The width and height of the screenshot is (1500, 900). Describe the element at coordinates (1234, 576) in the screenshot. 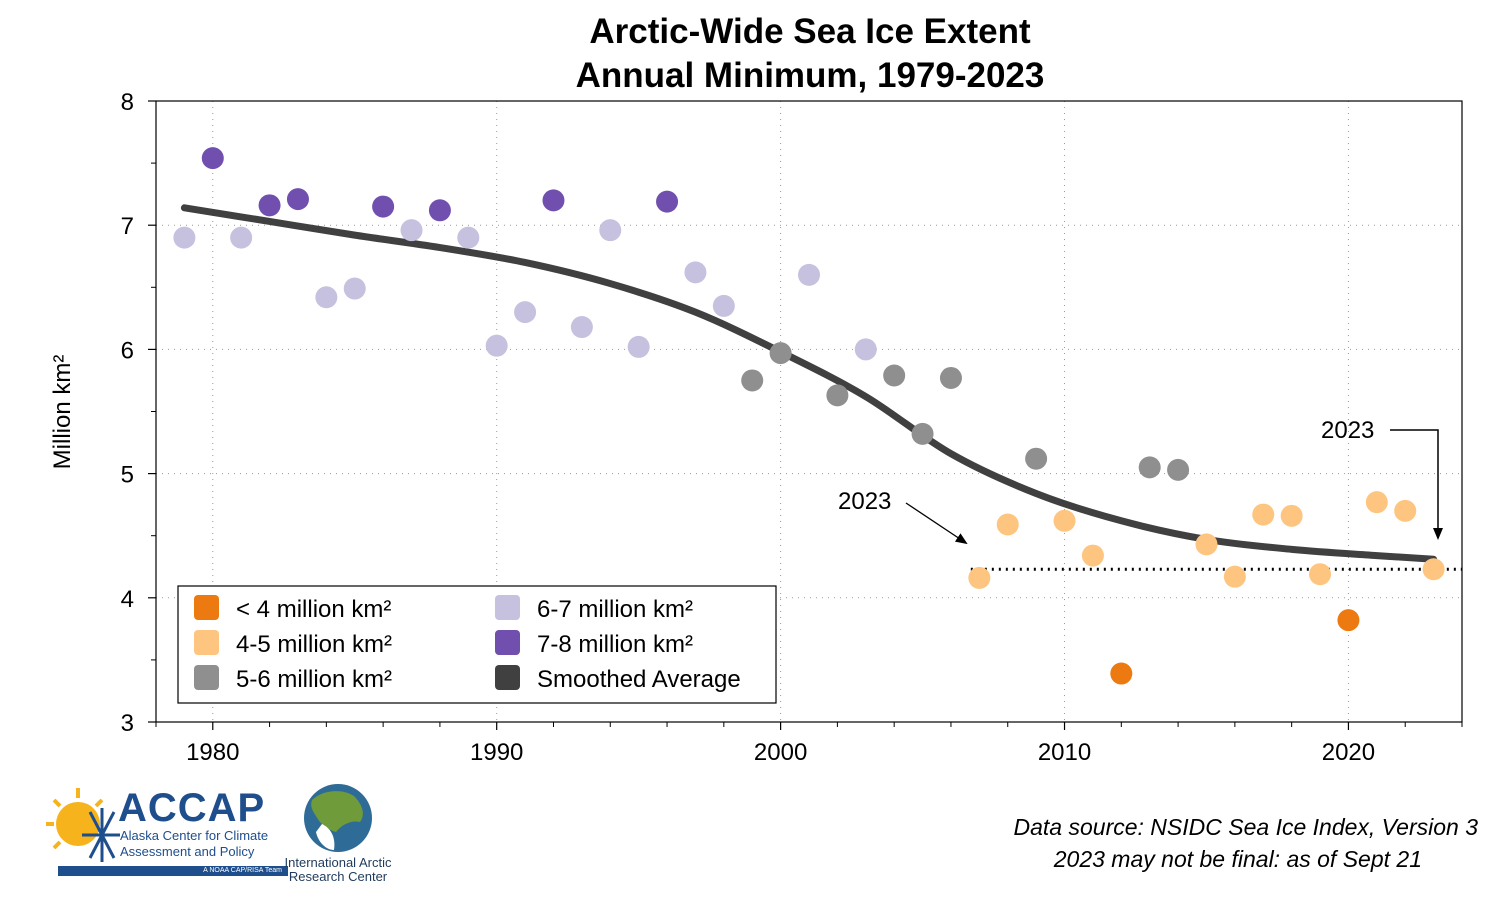

I see `data-point-2016` at that location.